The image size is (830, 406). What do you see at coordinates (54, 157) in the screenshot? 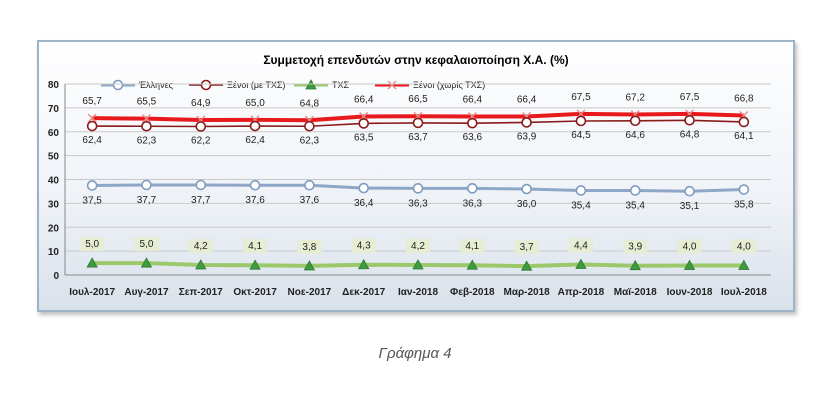
I see `y-tick-label: 50` at bounding box center [54, 157].